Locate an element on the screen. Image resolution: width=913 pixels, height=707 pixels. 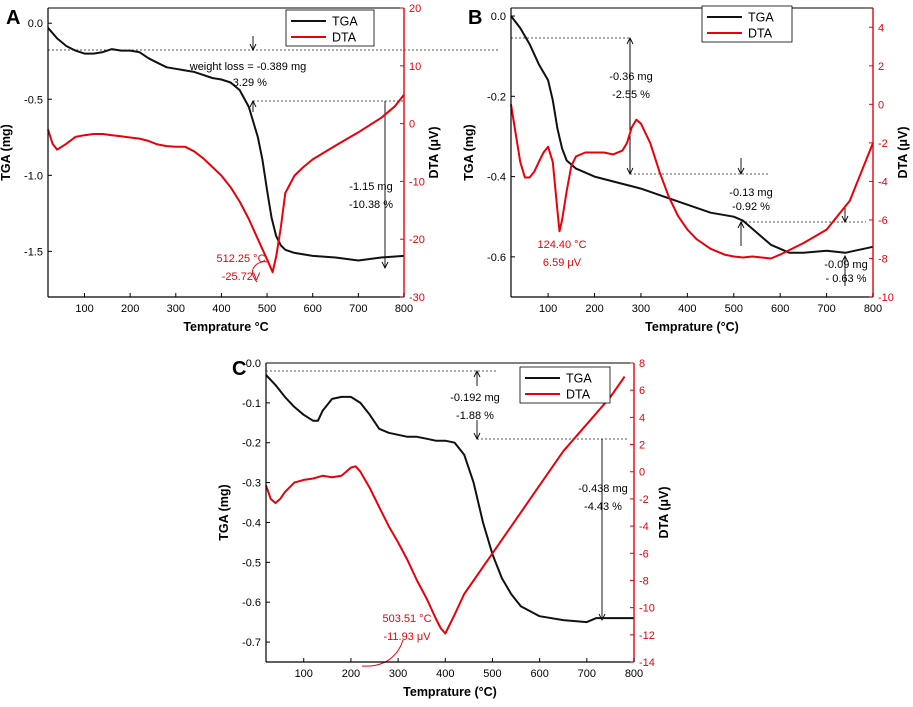
annotation-text: -1.15 mg is located at coordinates (370, 187).